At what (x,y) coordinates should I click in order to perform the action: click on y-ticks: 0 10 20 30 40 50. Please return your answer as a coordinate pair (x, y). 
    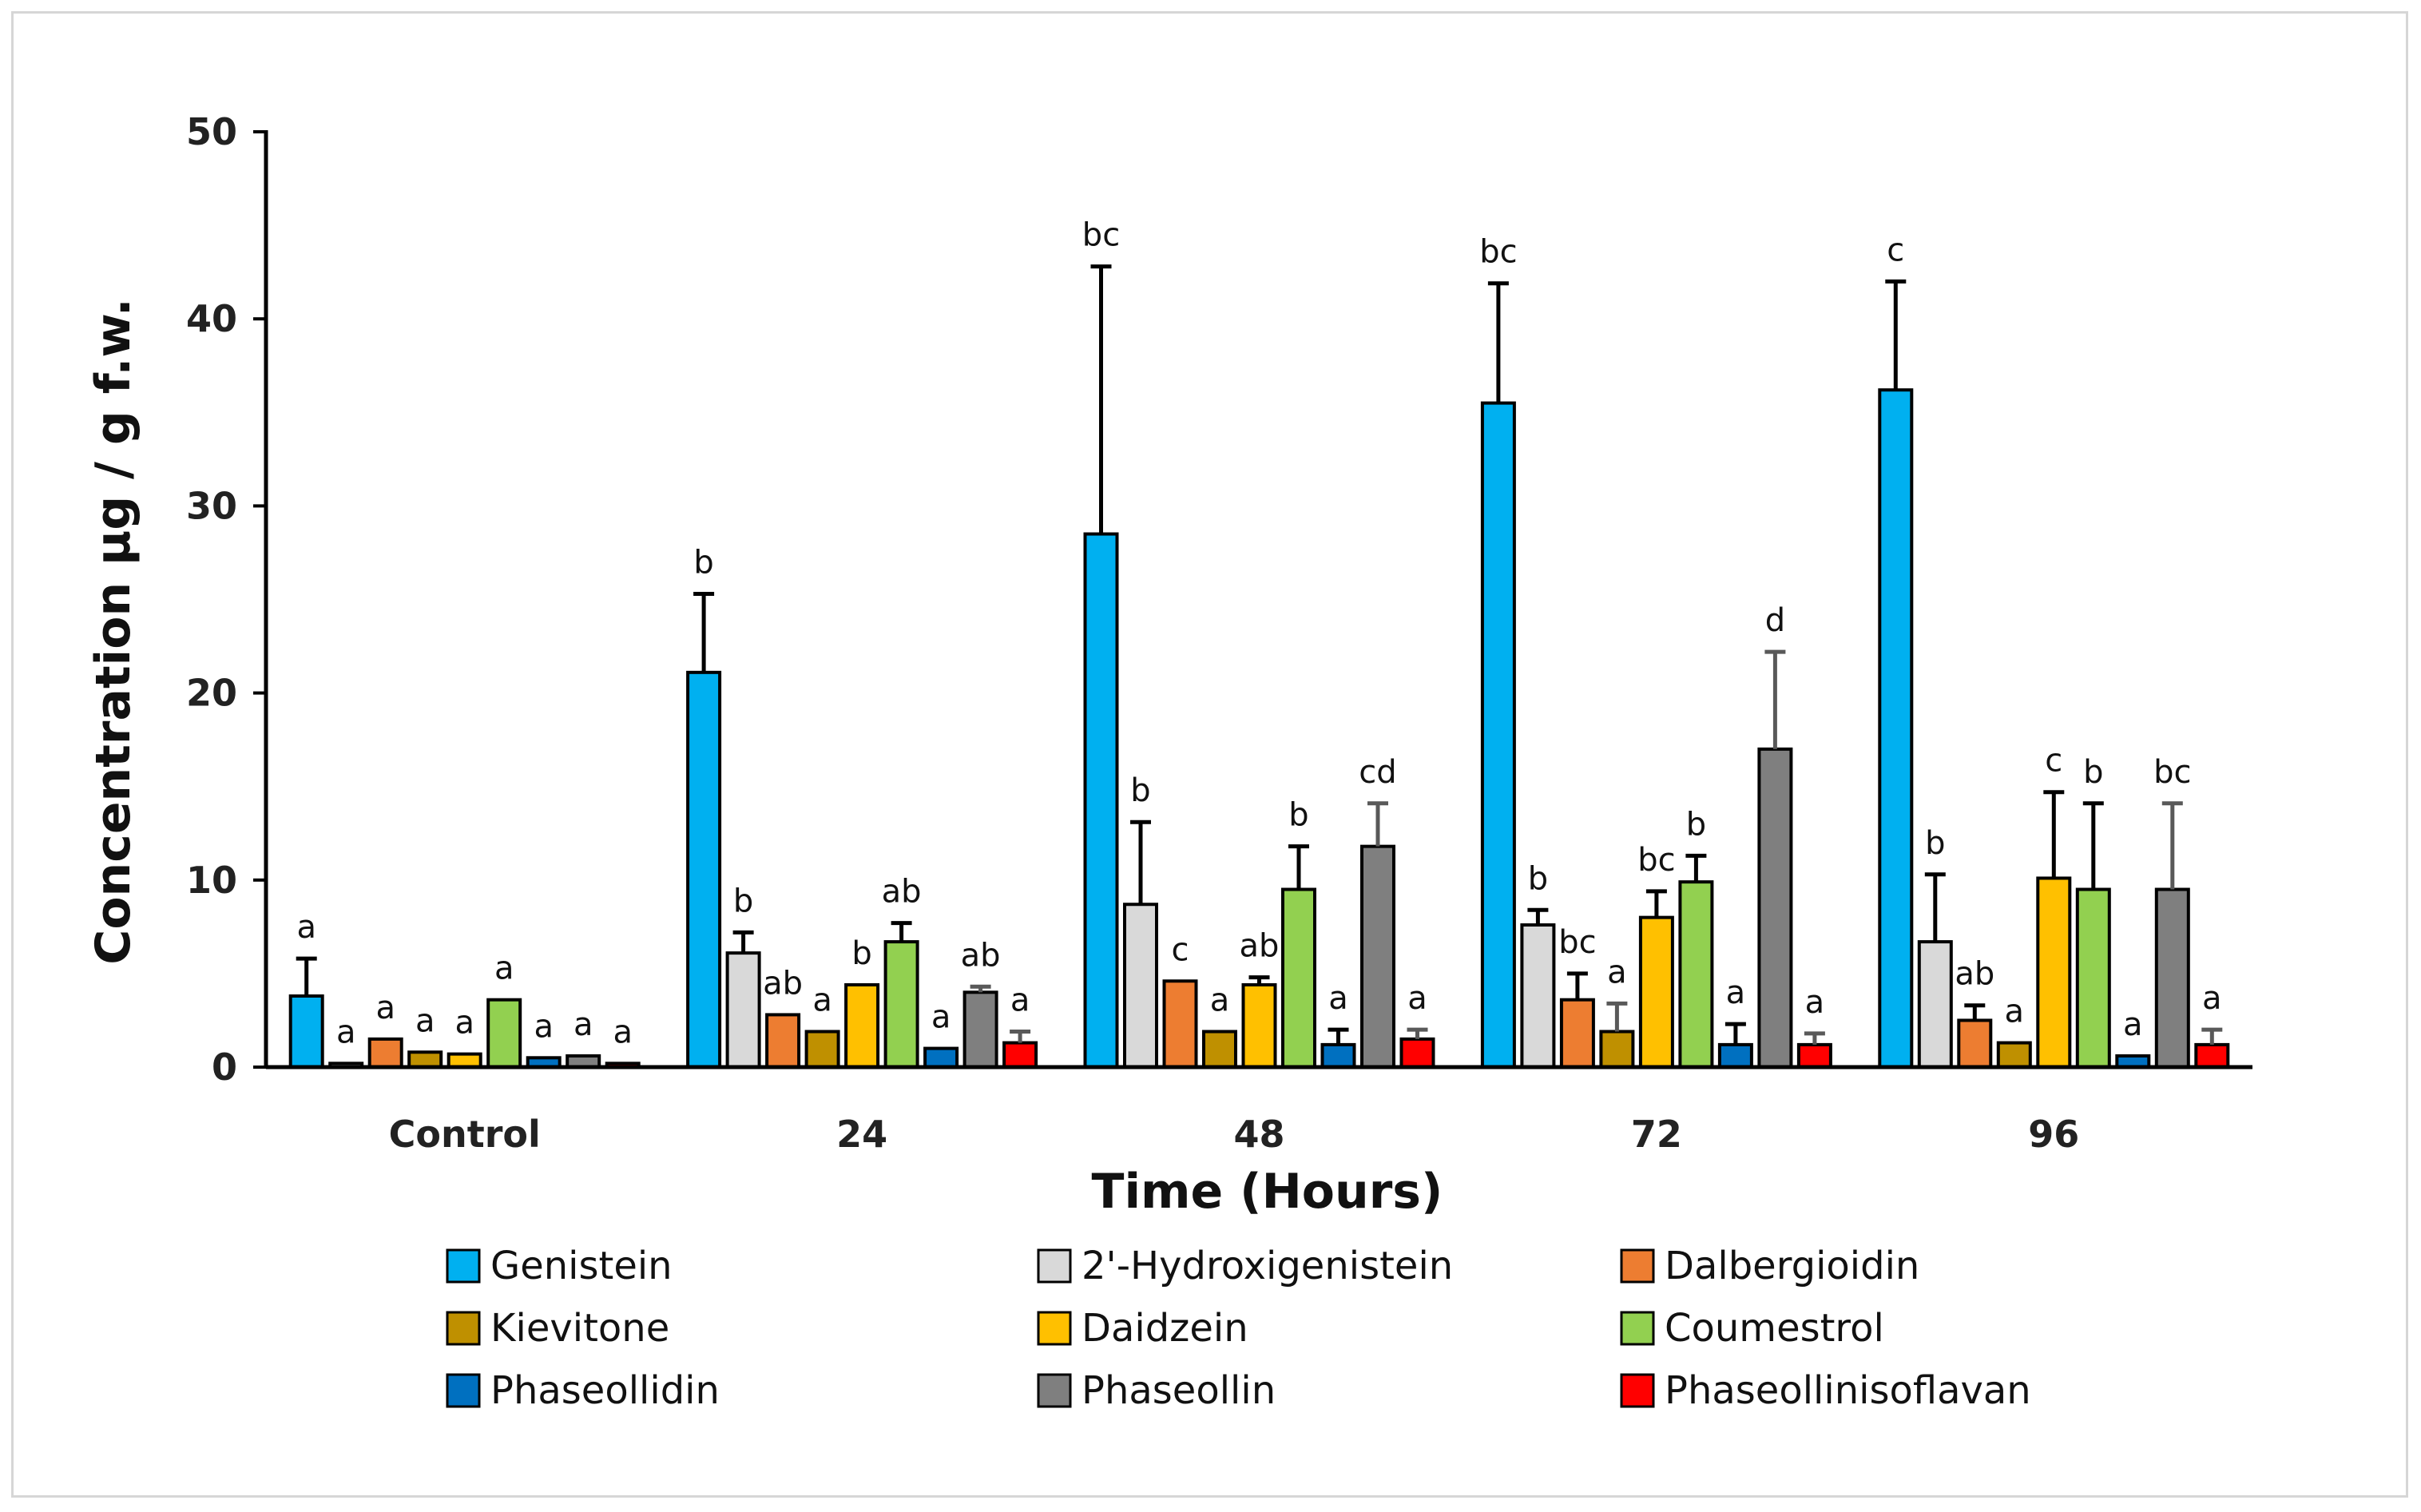
    Looking at the image, I should click on (226, 599).